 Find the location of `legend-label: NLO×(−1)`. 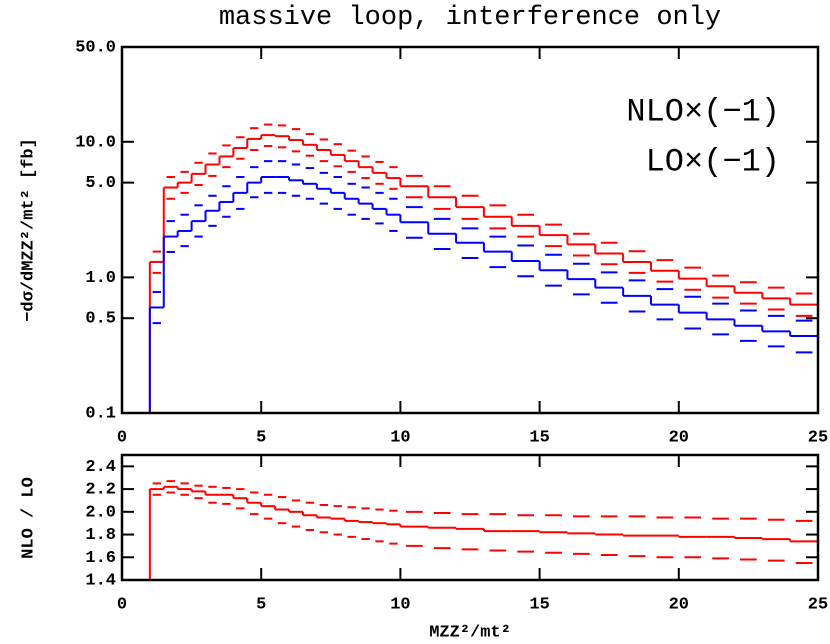

legend-label: NLO×(−1) is located at coordinates (703, 111).